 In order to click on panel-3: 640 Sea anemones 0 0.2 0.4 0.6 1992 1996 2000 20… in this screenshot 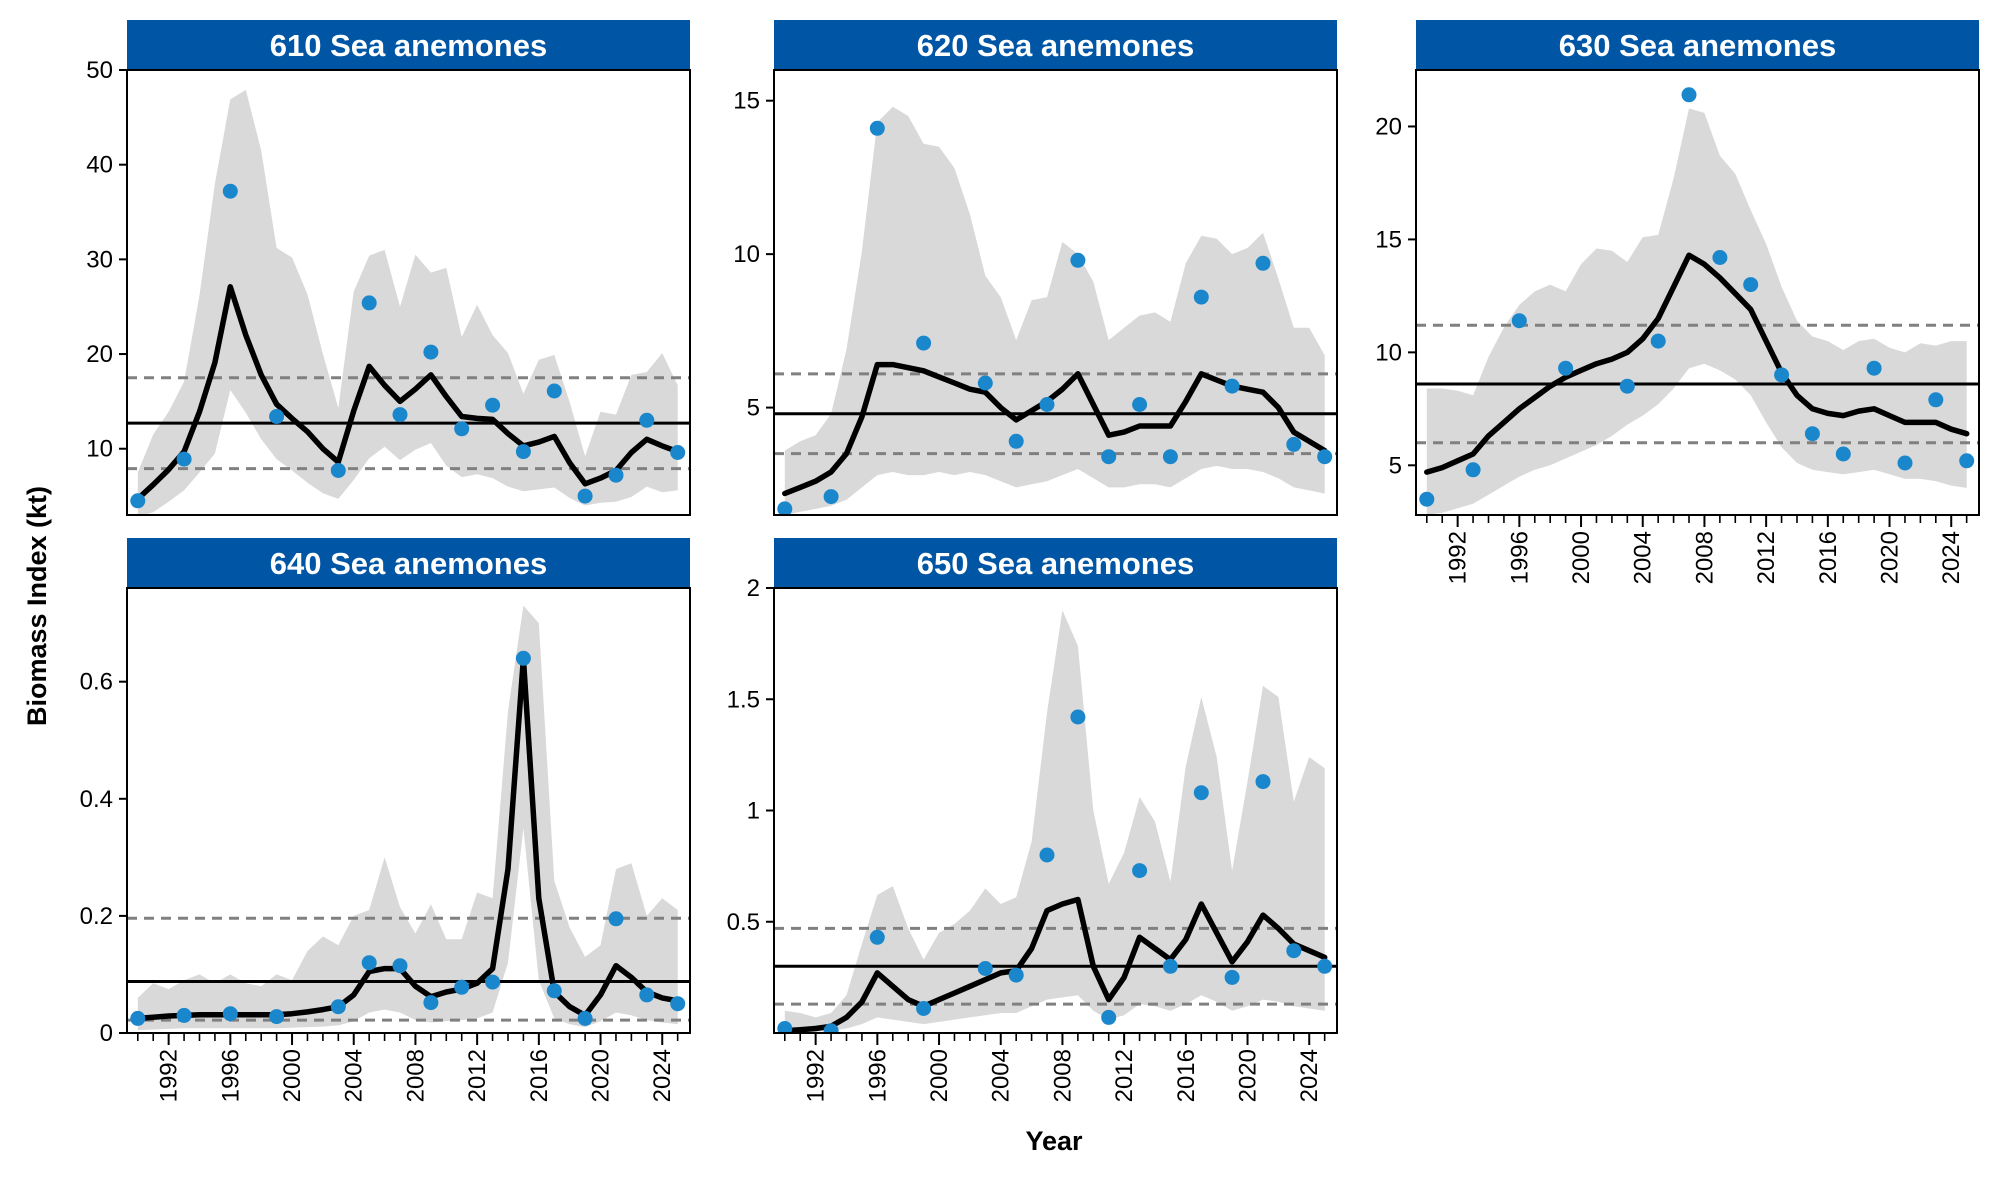, I will do `click(385, 820)`.